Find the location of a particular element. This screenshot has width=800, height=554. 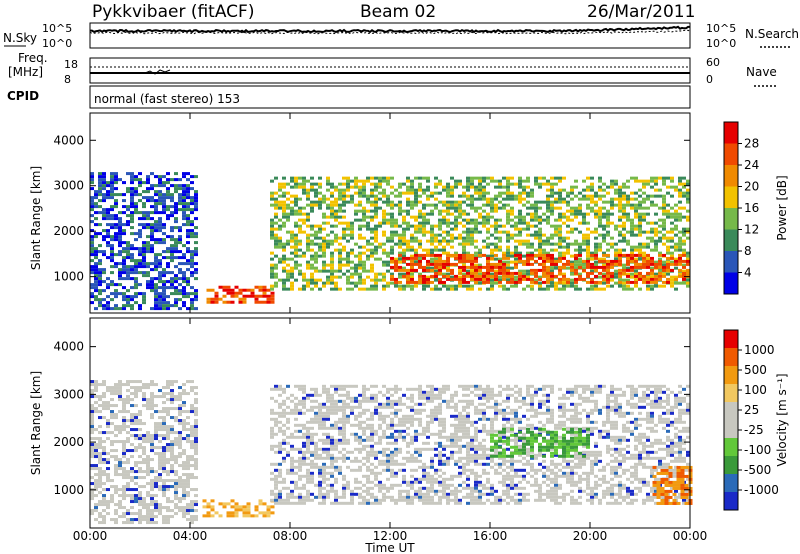

nsky-trace is located at coordinates (390, 29).